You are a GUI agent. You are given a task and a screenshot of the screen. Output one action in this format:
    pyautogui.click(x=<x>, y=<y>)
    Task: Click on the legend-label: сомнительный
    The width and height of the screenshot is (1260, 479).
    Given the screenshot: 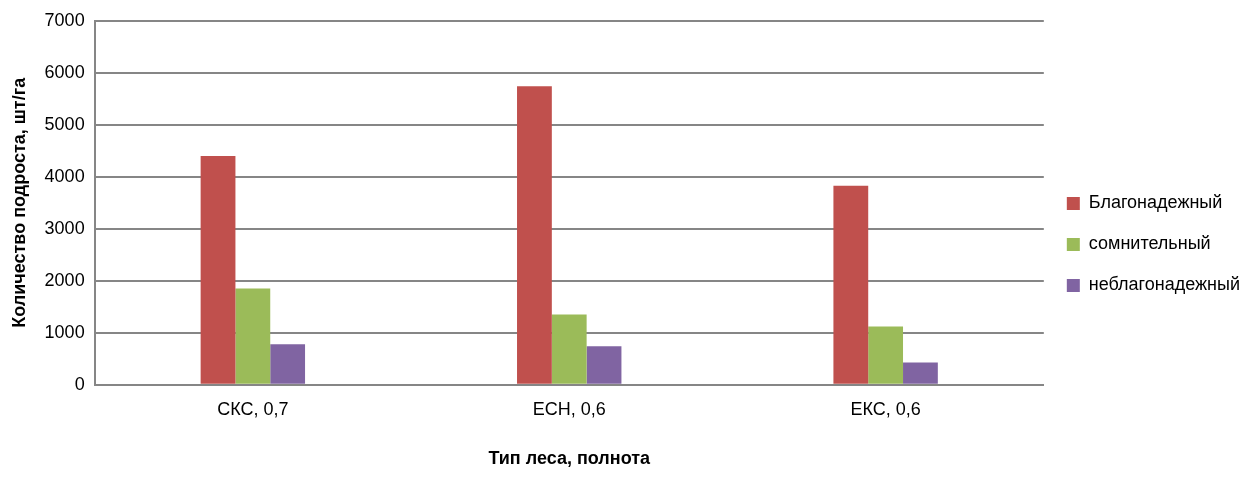 What is the action you would take?
    pyautogui.click(x=1149, y=243)
    